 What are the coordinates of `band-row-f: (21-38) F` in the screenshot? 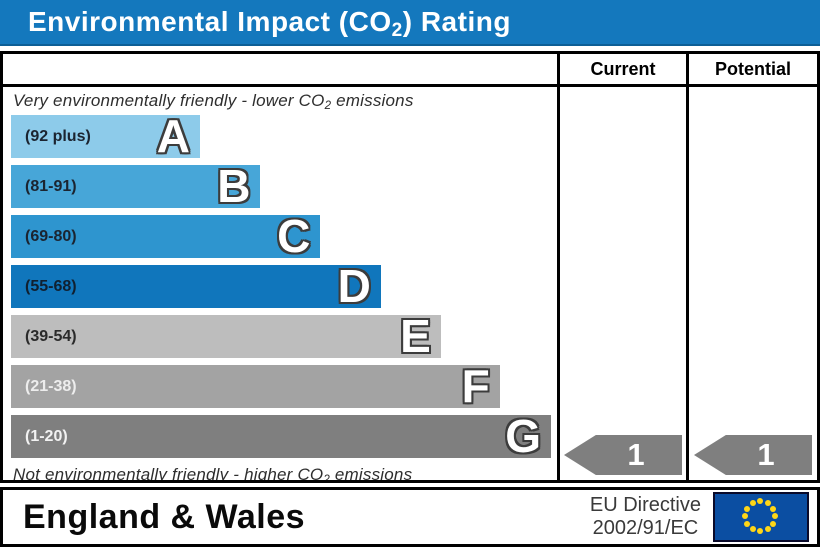 It's located at (255, 385).